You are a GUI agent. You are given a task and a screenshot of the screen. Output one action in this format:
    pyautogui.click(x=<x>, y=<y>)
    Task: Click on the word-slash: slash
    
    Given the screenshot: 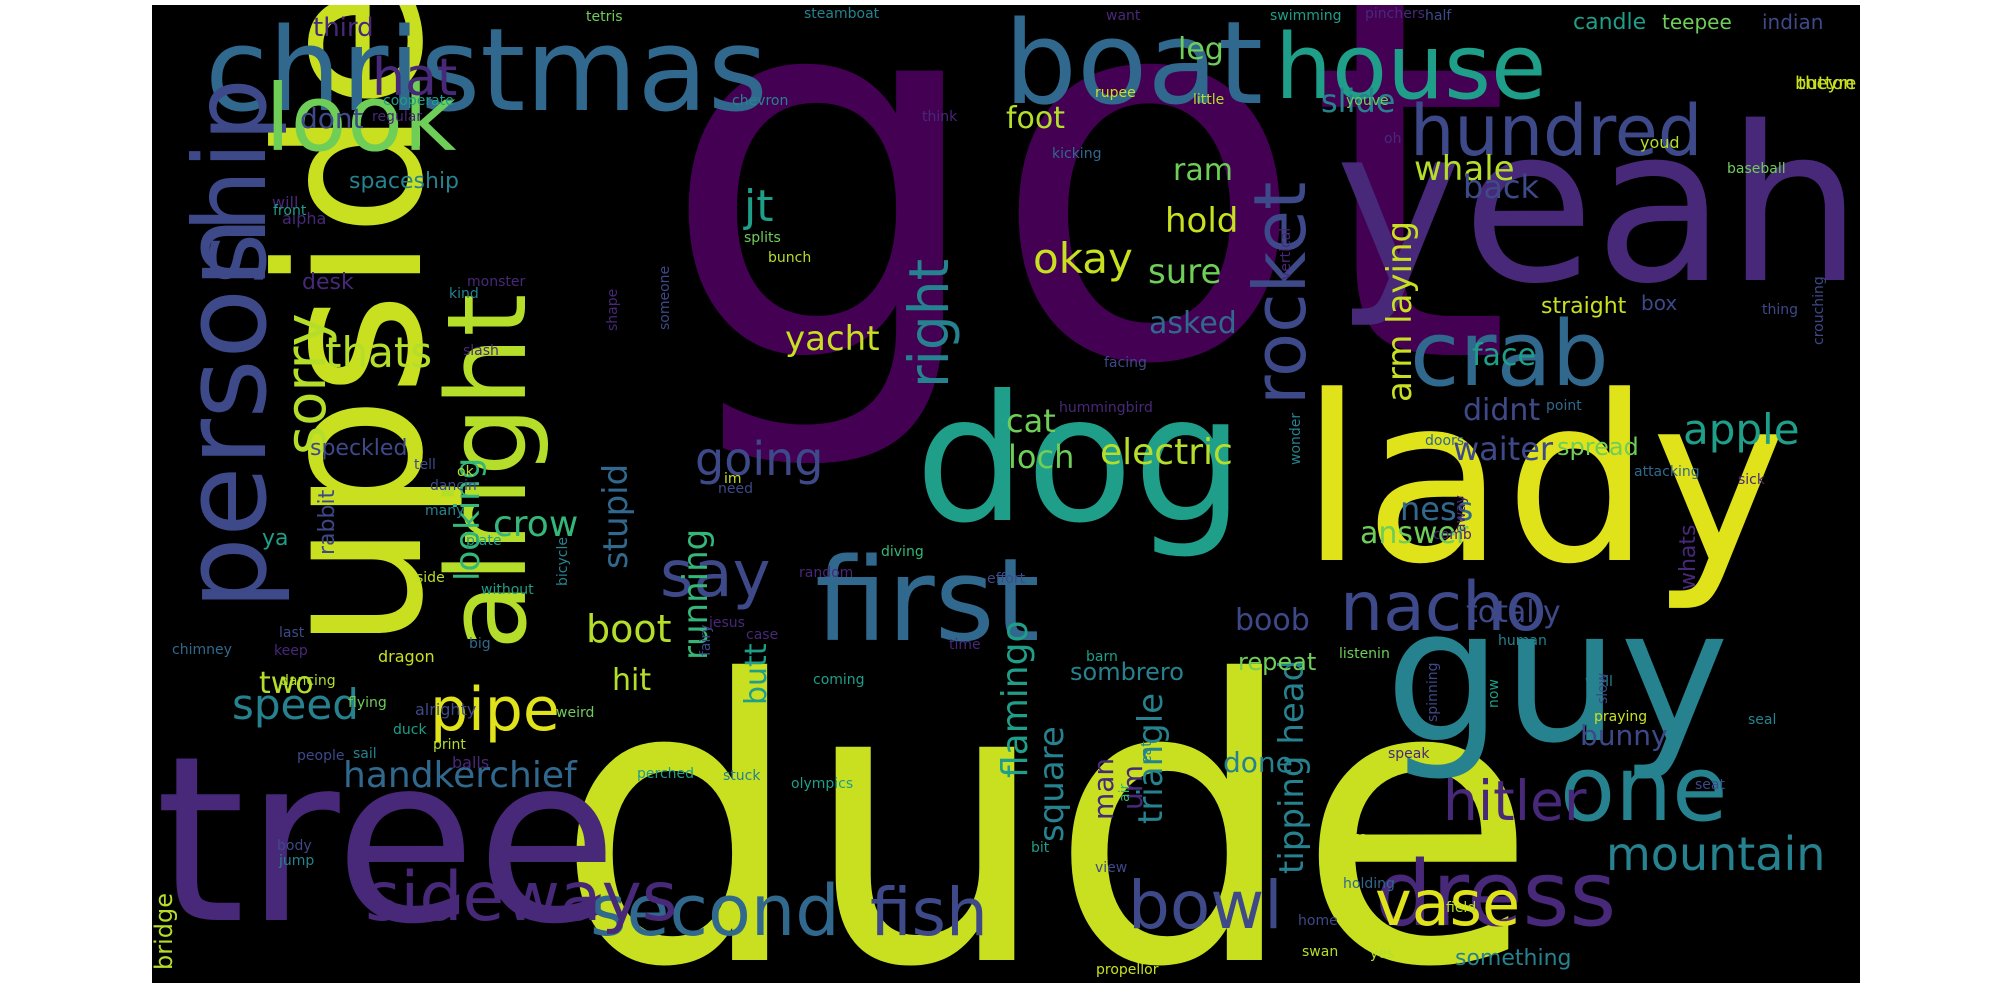 What is the action you would take?
    pyautogui.click(x=481, y=351)
    